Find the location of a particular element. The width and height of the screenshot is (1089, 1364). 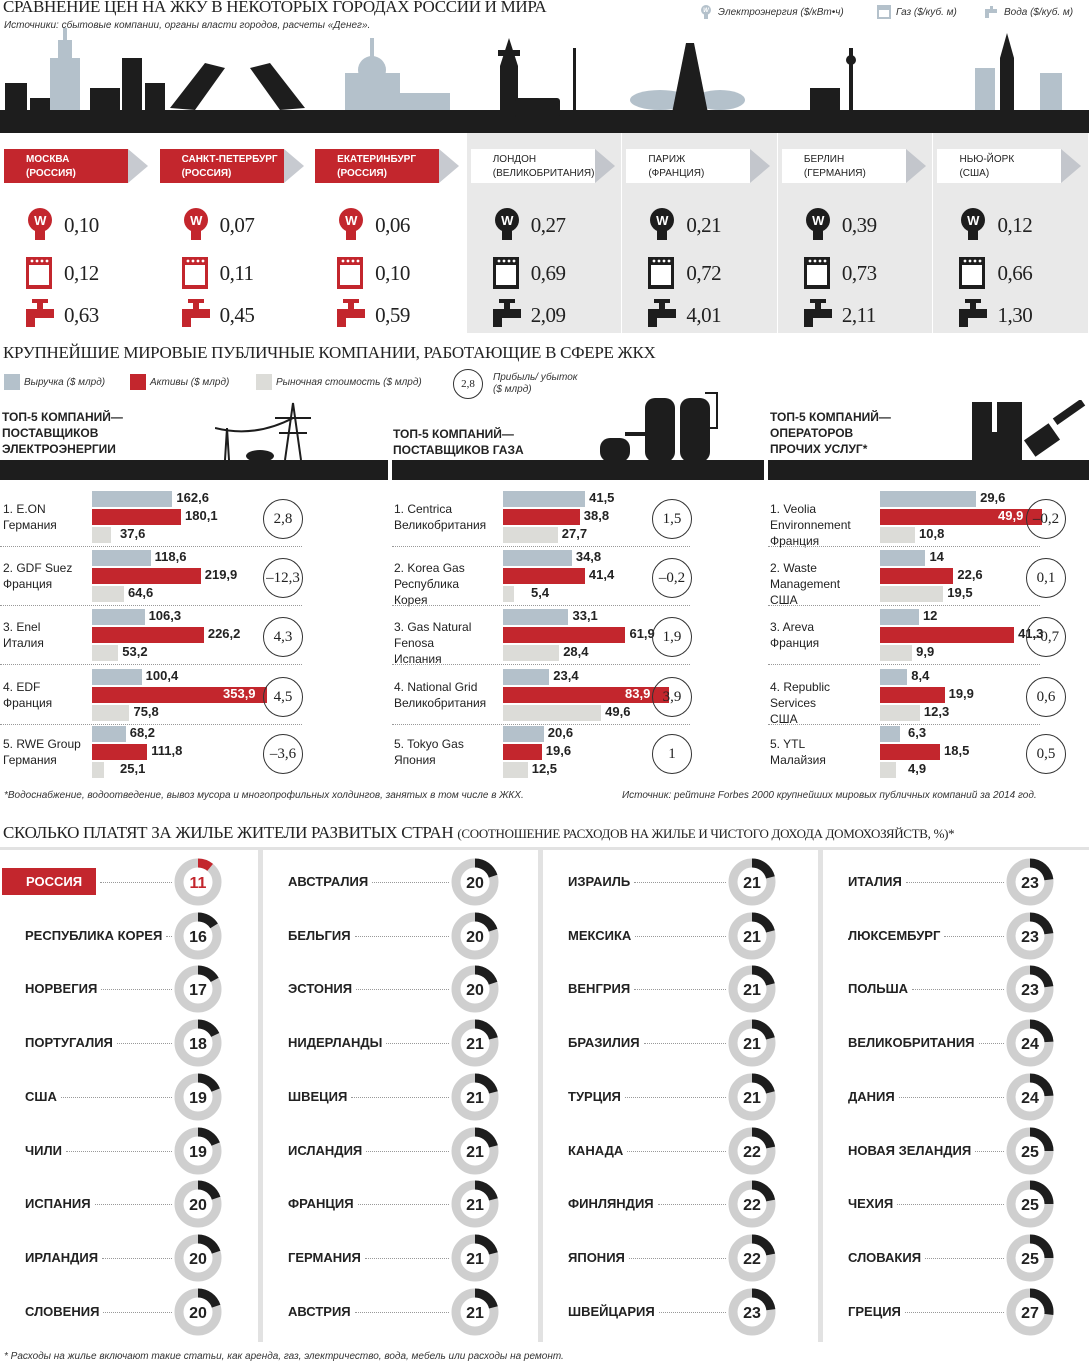

profit-circle: –3,6 is located at coordinates (283, 754).